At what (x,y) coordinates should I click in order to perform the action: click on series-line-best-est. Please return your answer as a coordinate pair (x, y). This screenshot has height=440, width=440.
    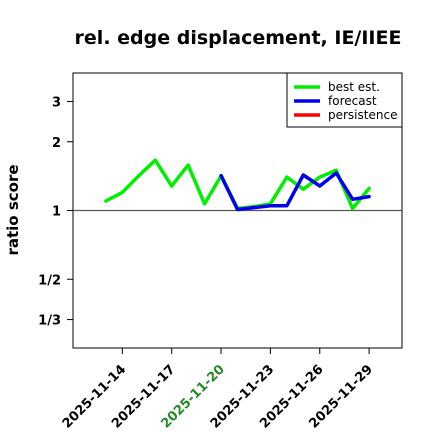
    Looking at the image, I should click on (237, 184).